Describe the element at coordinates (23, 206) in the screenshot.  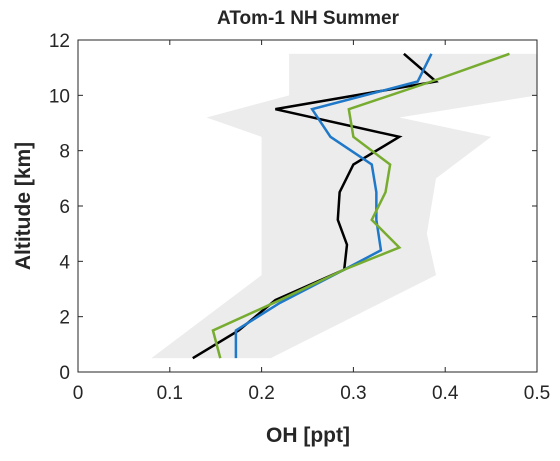
I see `y-axis-label: Altitude [km]` at that location.